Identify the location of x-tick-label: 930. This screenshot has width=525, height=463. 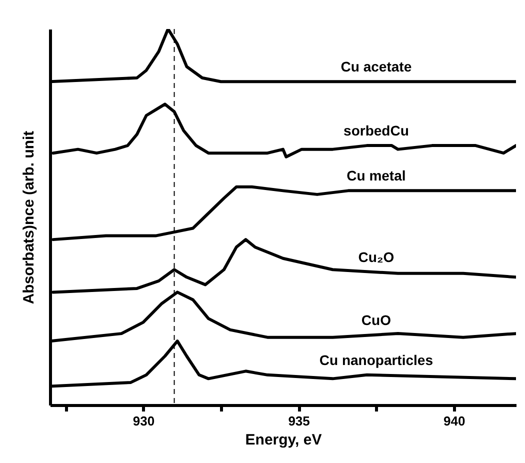
(143, 421).